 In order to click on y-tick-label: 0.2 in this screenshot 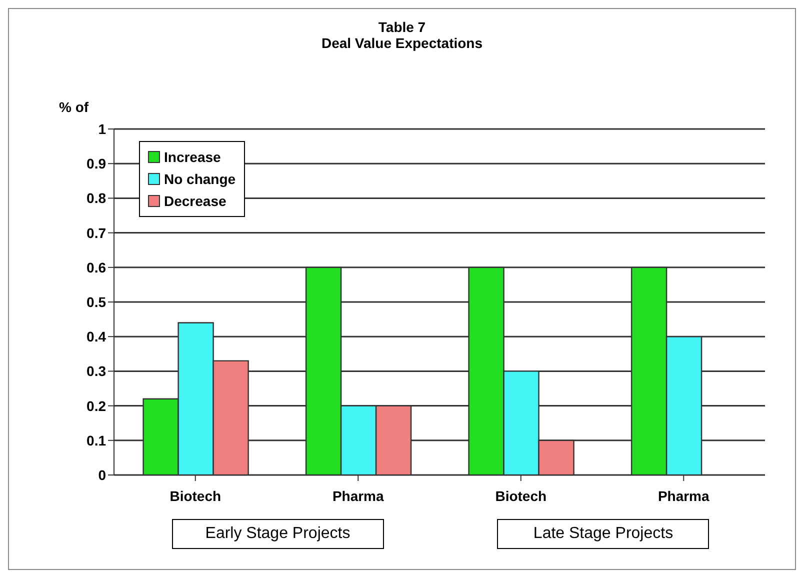, I will do `click(96, 406)`.